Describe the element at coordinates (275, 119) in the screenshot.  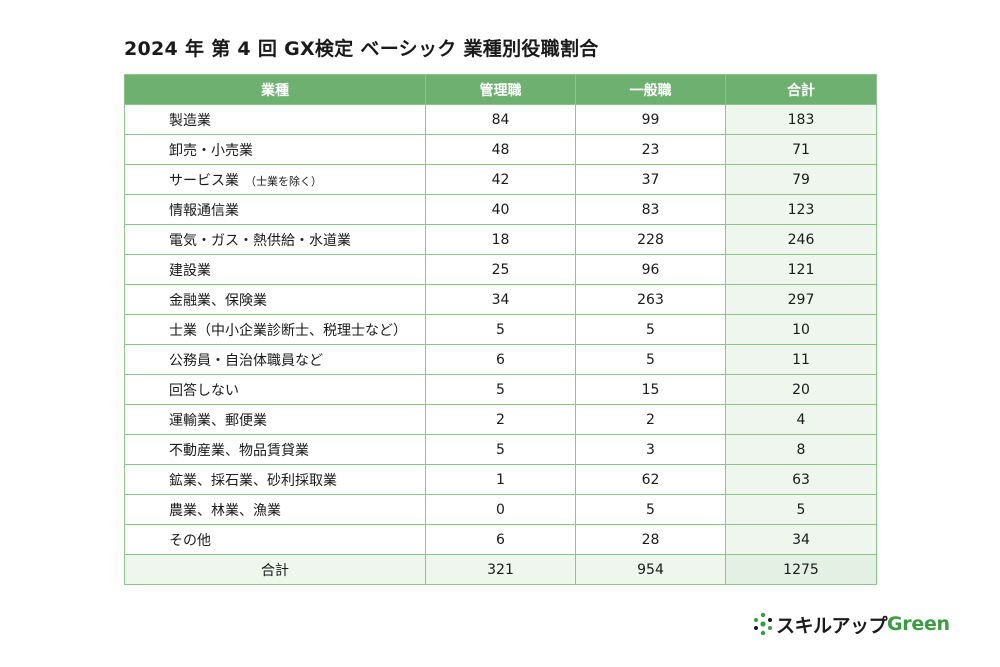
I see `industry-cell: 製造業` at that location.